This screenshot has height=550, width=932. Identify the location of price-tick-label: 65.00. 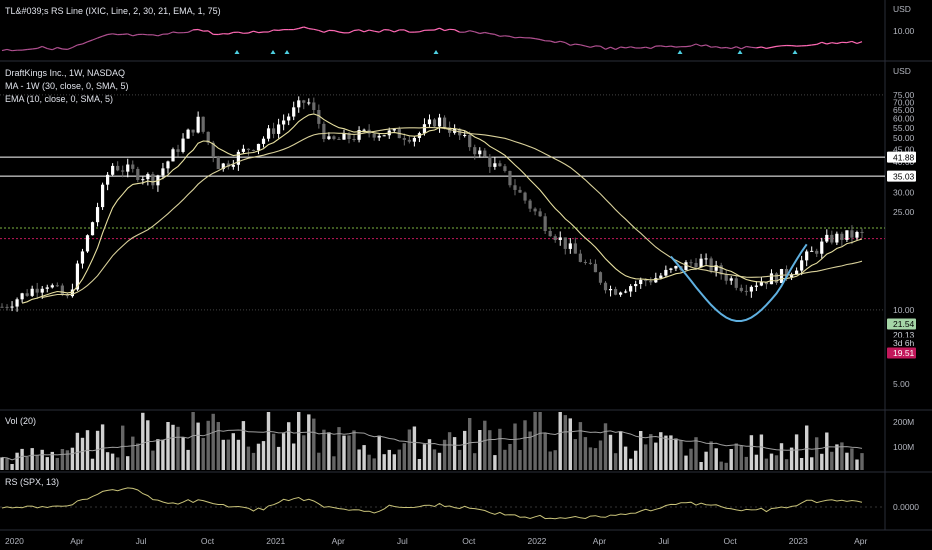
(904, 110).